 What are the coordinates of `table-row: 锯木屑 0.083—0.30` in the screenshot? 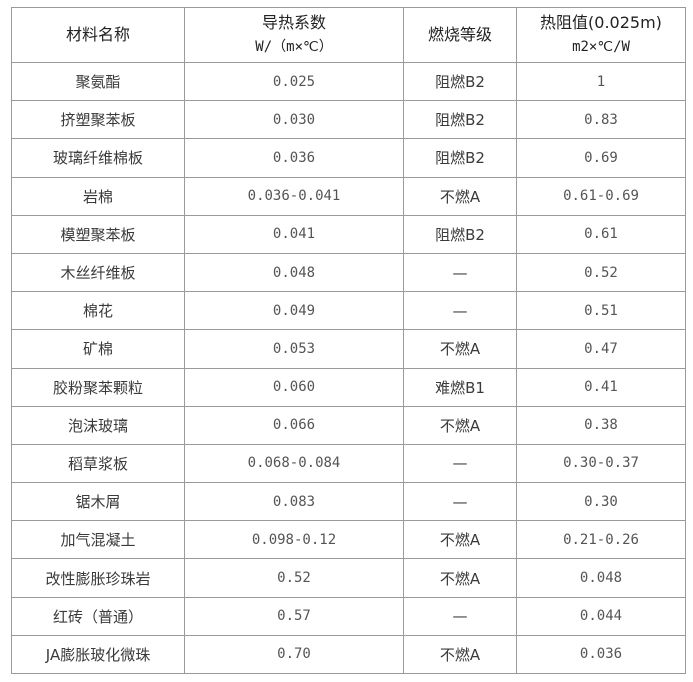 It's located at (348, 502).